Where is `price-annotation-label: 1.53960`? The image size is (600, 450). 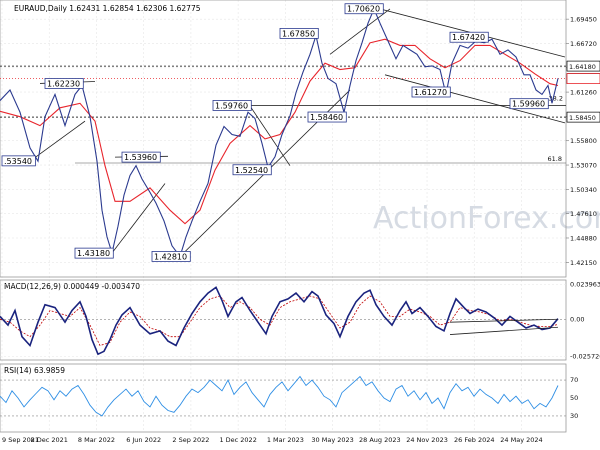
price-annotation-label: 1.53960 is located at coordinates (140, 157).